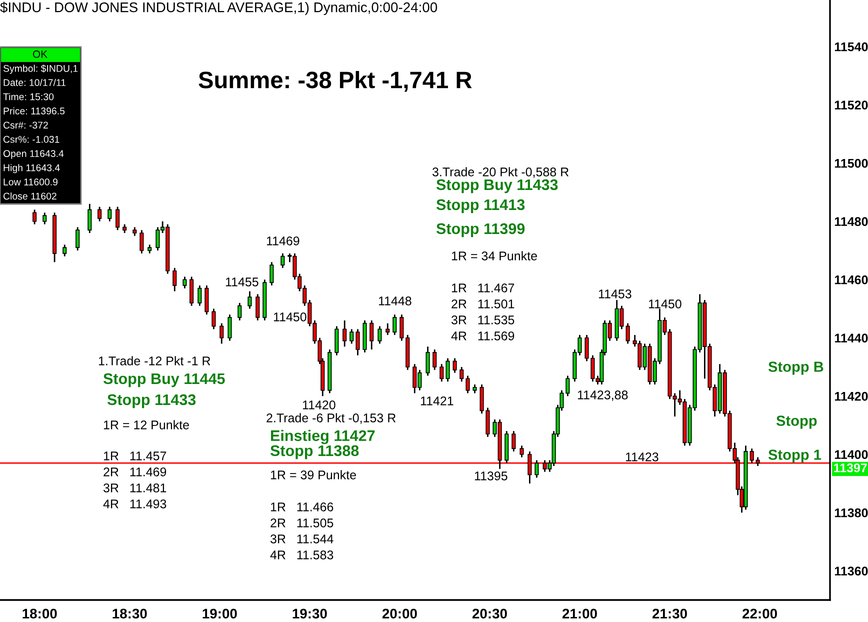 The width and height of the screenshot is (868, 622). What do you see at coordinates (851, 163) in the screenshot?
I see `y-tick-label: 11500` at bounding box center [851, 163].